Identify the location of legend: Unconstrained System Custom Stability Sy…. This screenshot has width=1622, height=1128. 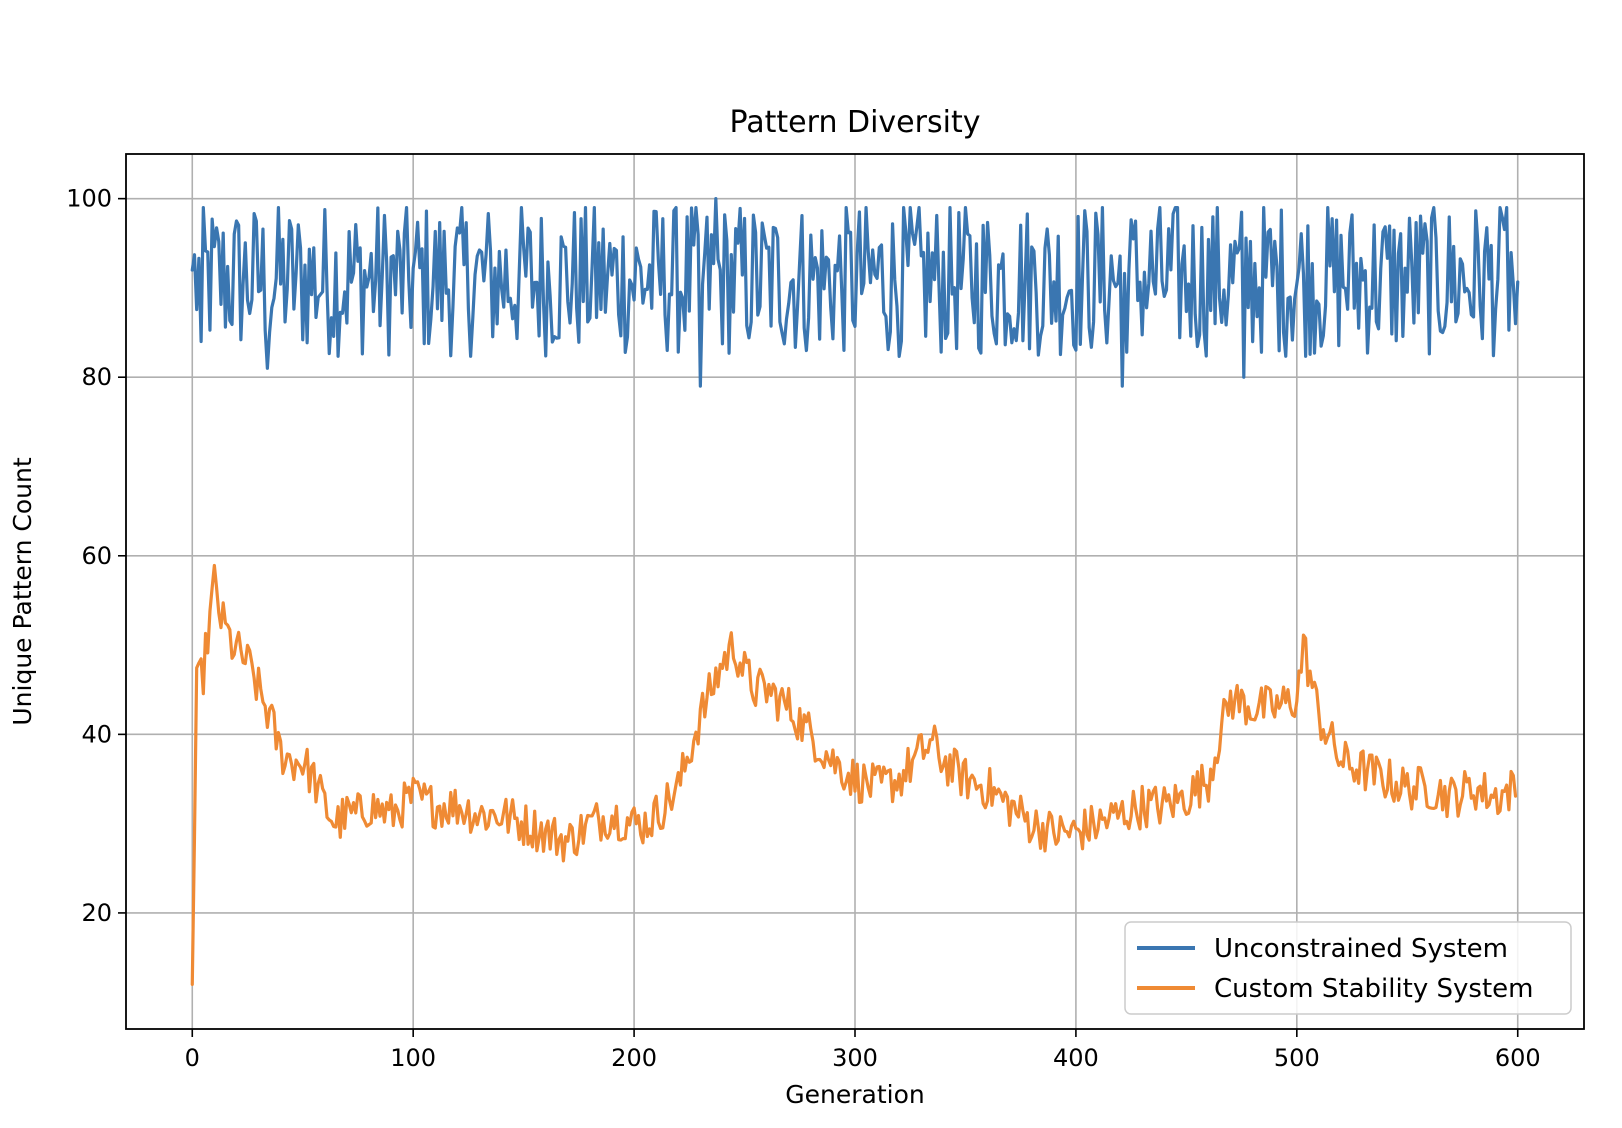
(1348, 968).